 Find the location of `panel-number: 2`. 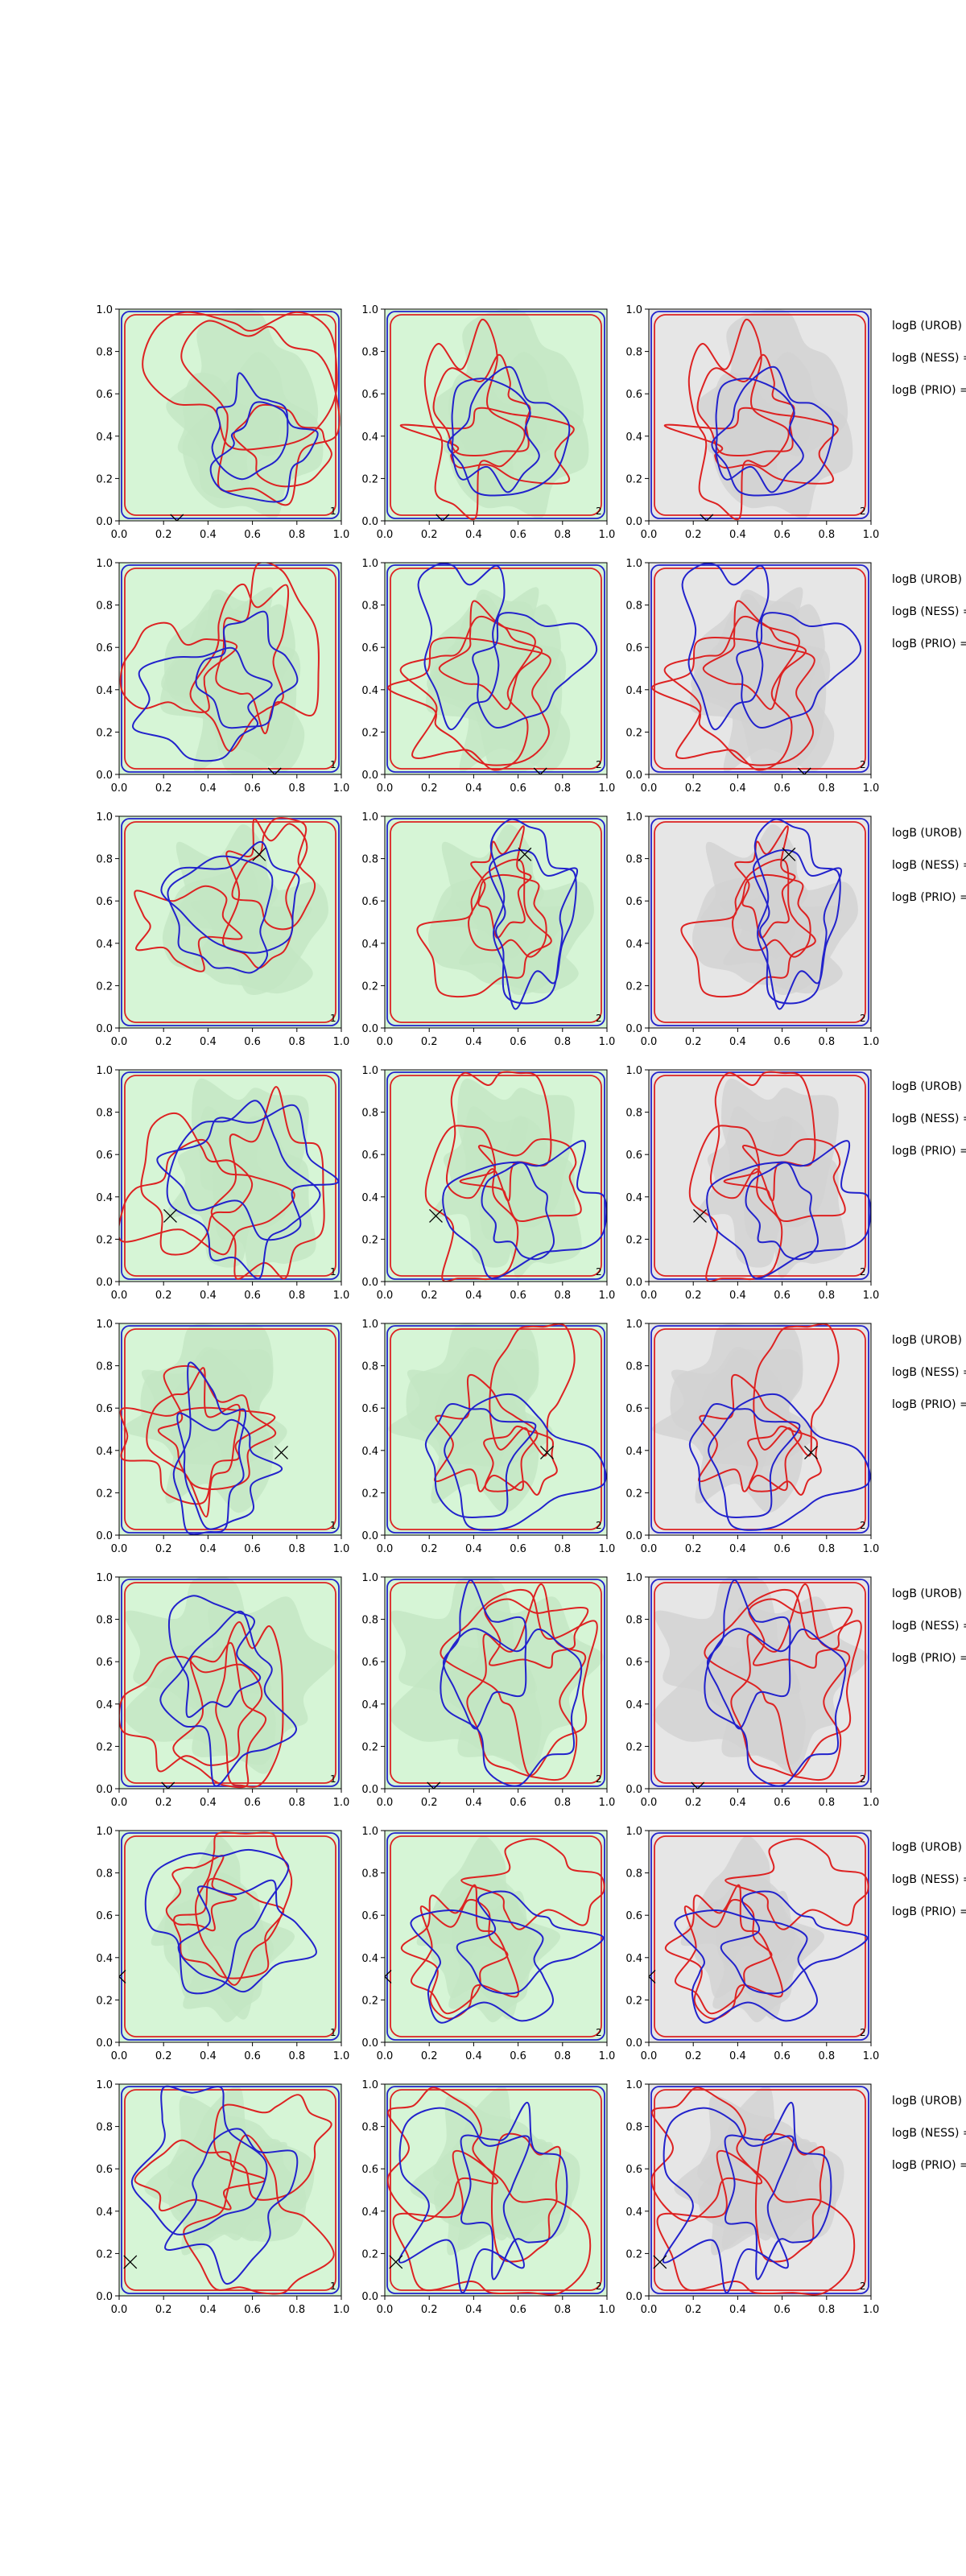

panel-number: 2 is located at coordinates (863, 764).